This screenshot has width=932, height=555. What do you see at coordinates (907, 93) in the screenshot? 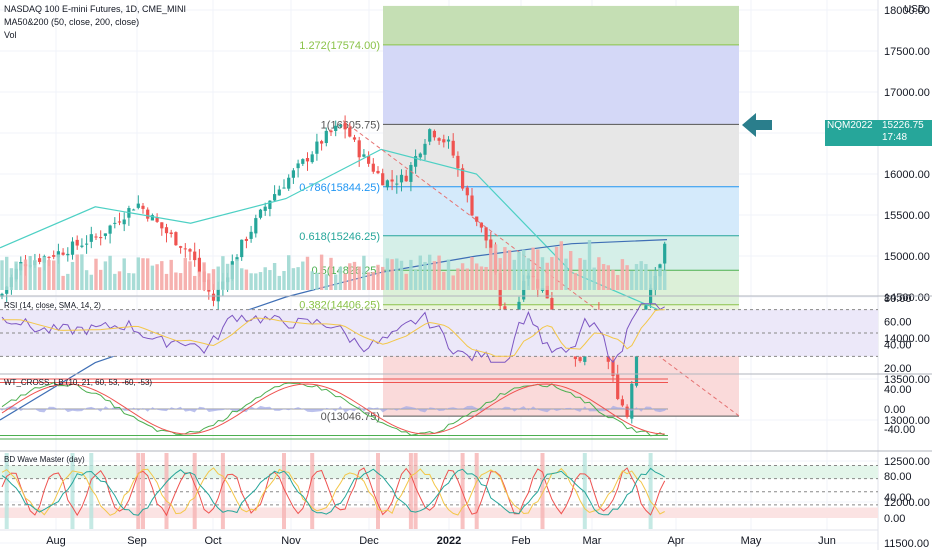
I see `price-tick: 17000.00` at bounding box center [907, 93].